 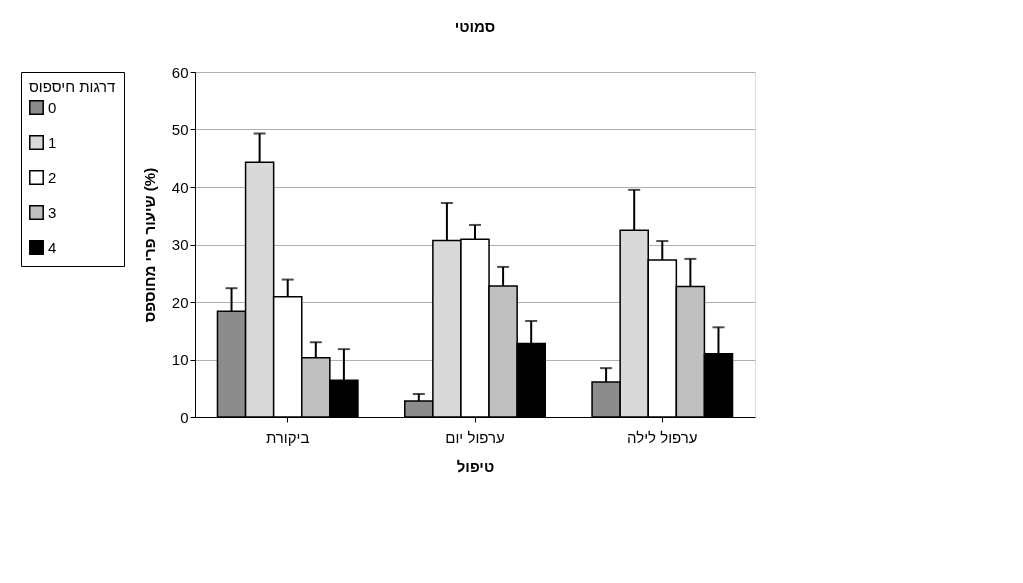 I want to click on y-tick-label: 30, so click(x=180, y=244).